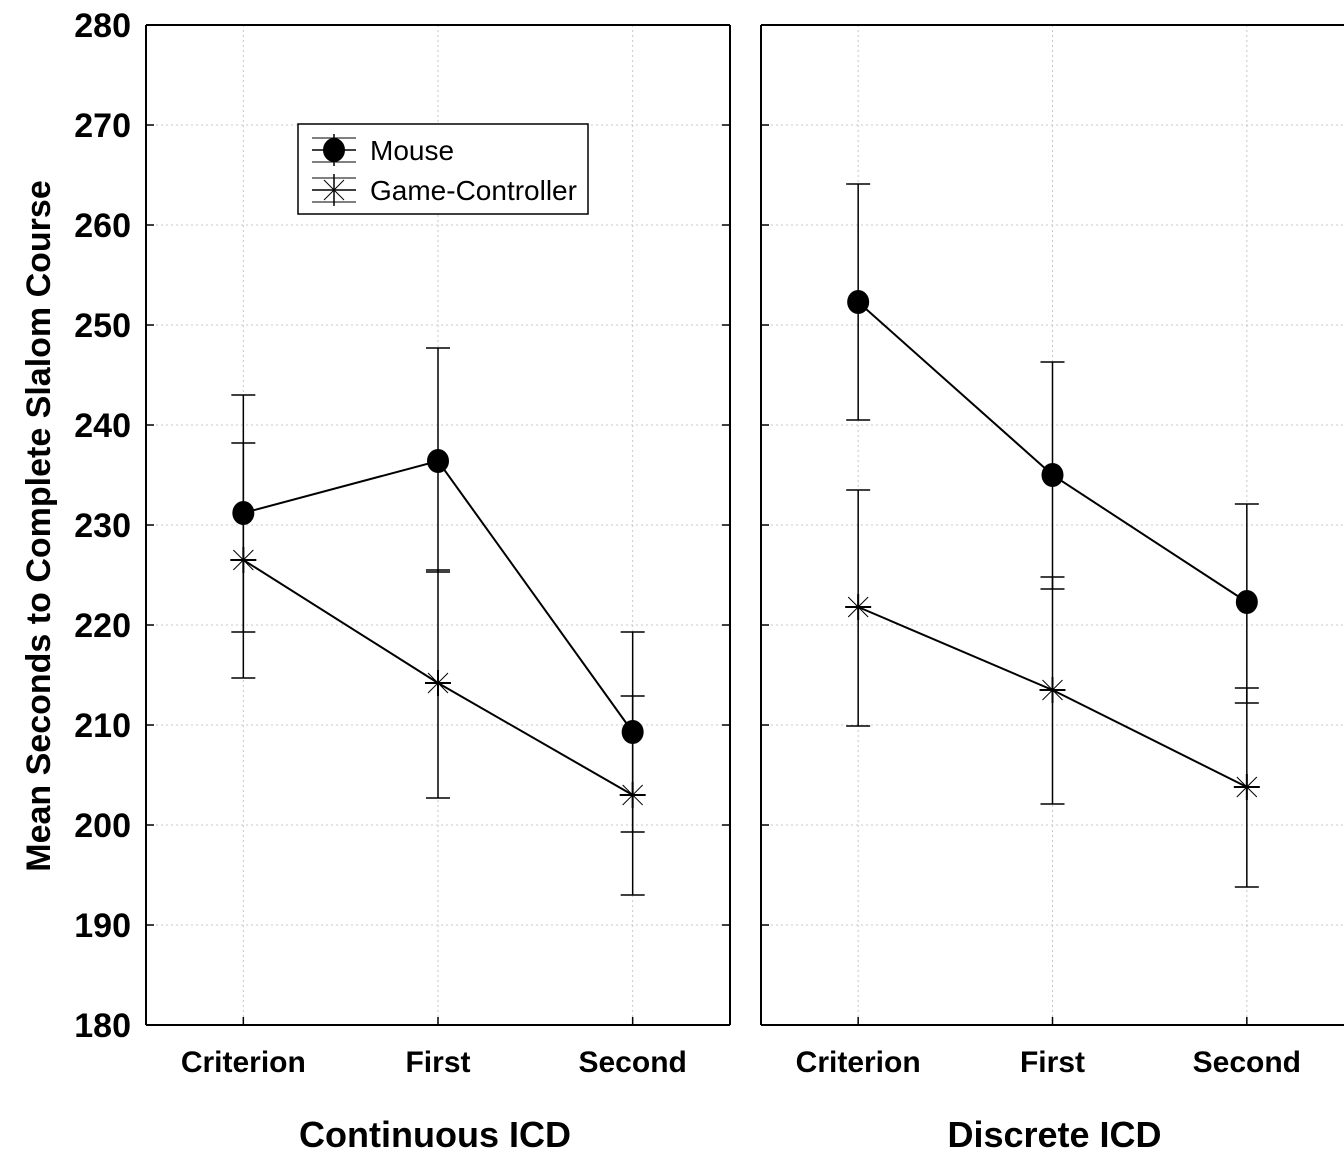 This screenshot has height=1154, width=1344. I want to click on y-axis-title: Mean Seconds to Complete Slalom Course, so click(39, 525).